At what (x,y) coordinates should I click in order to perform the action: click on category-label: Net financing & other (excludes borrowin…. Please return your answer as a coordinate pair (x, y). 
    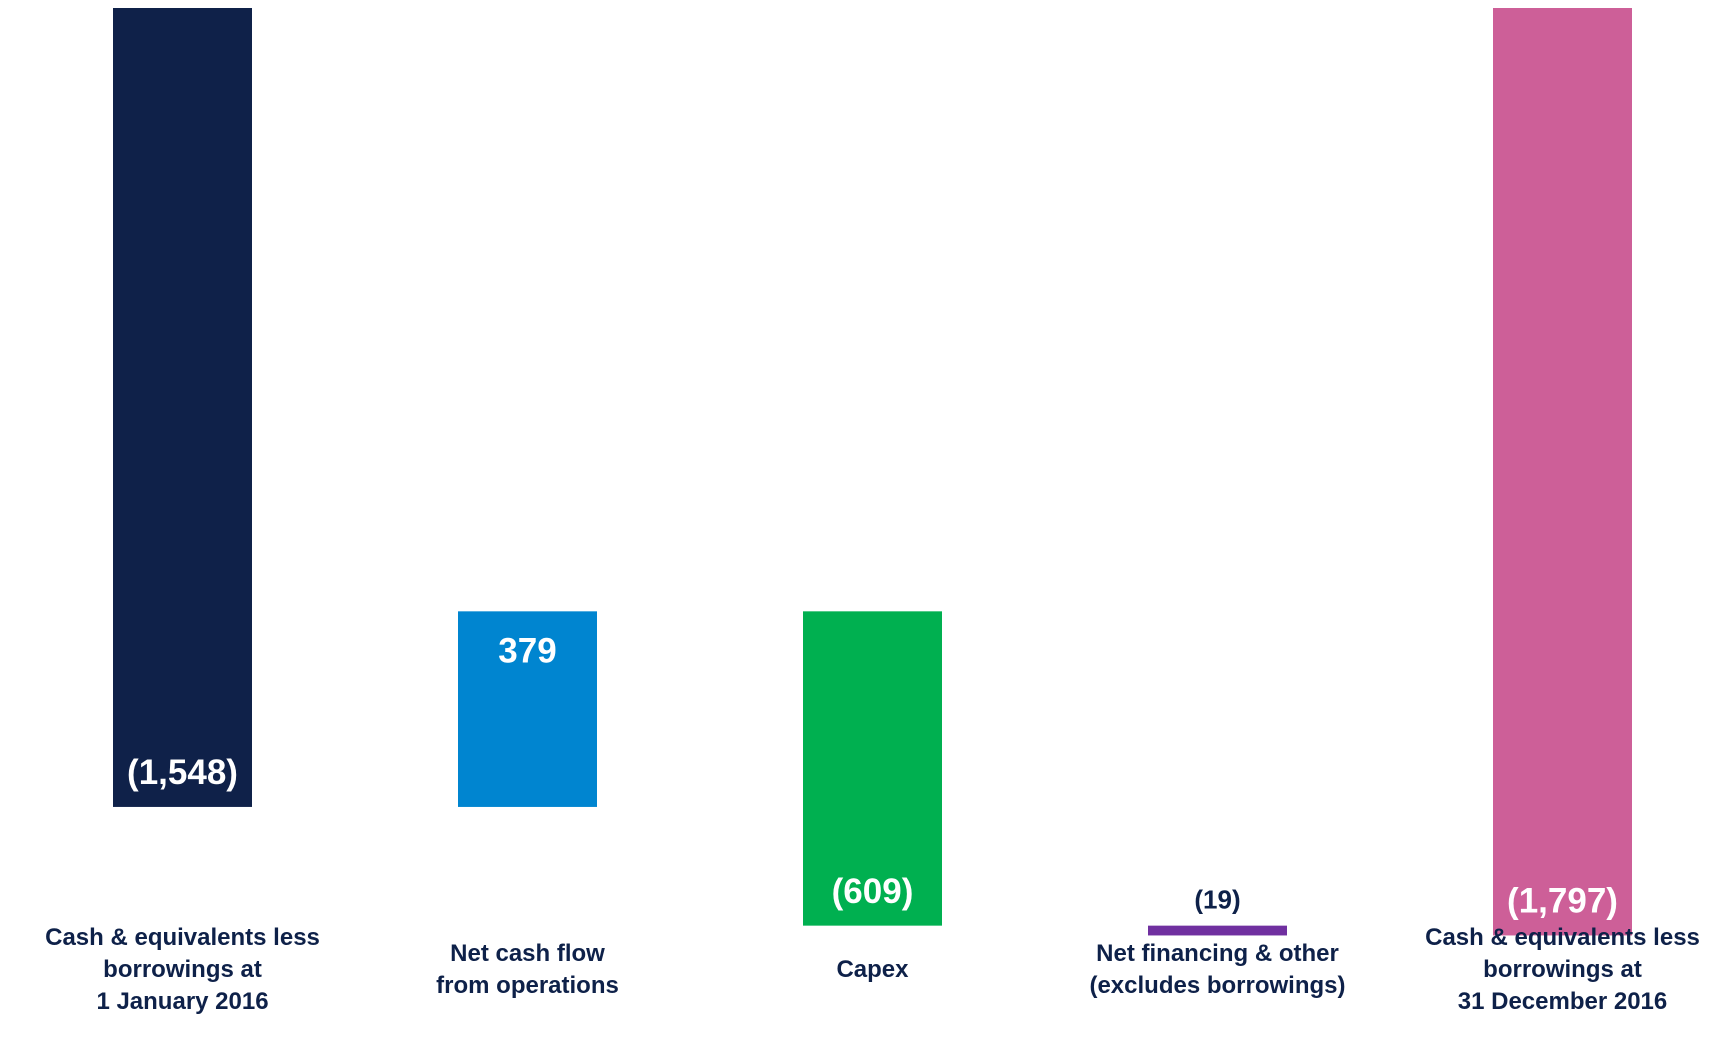
    Looking at the image, I should click on (1217, 969).